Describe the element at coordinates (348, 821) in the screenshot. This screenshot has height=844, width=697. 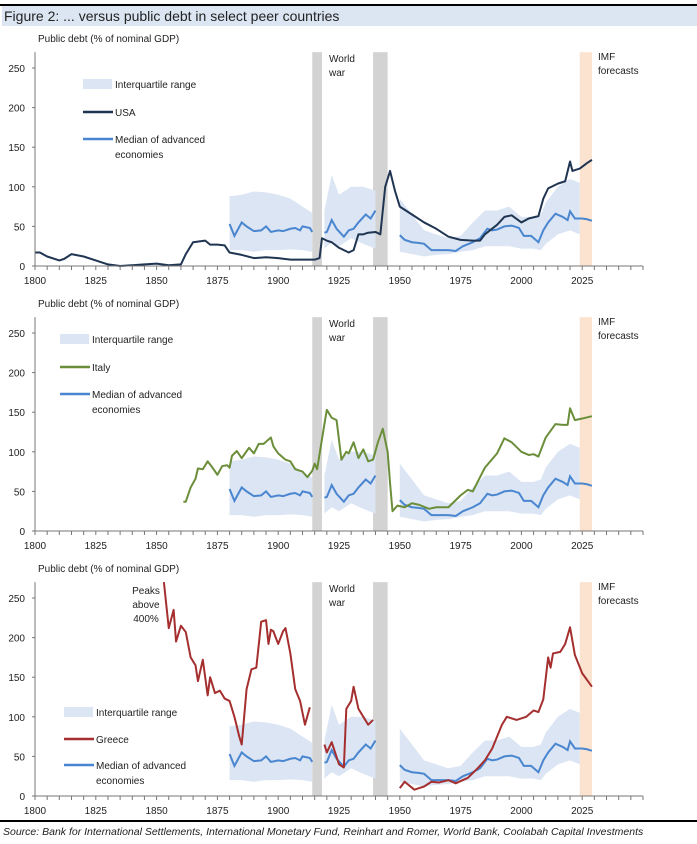
I see `bottom-rule` at that location.